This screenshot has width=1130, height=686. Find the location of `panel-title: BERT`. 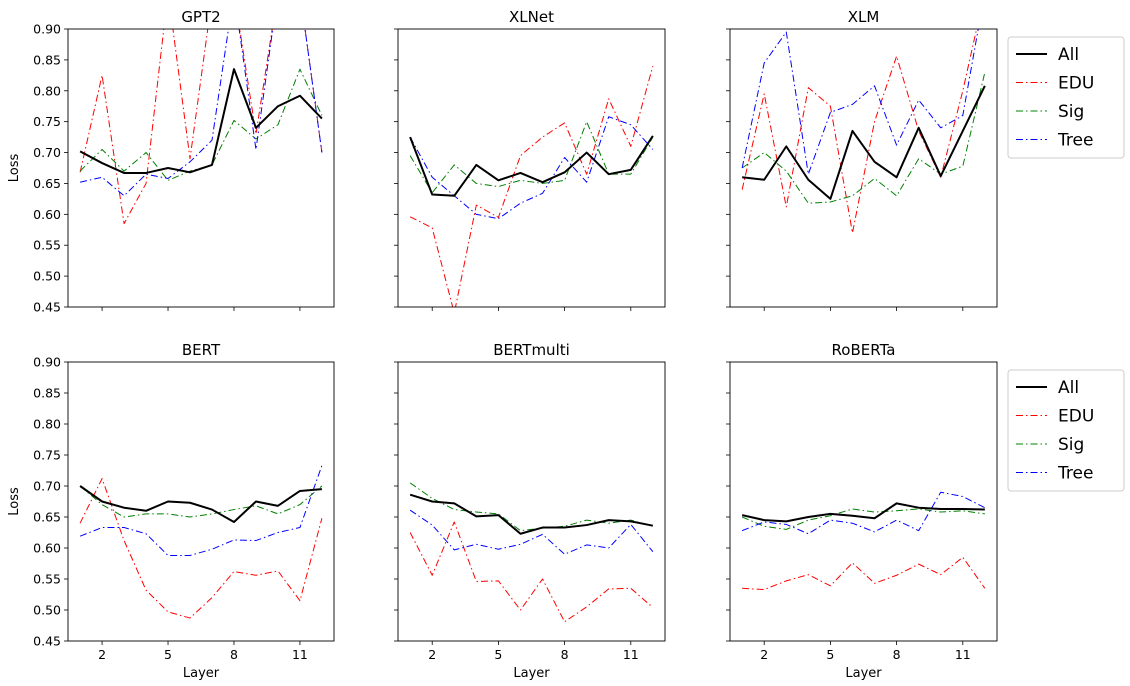

panel-title: BERT is located at coordinates (201, 350).